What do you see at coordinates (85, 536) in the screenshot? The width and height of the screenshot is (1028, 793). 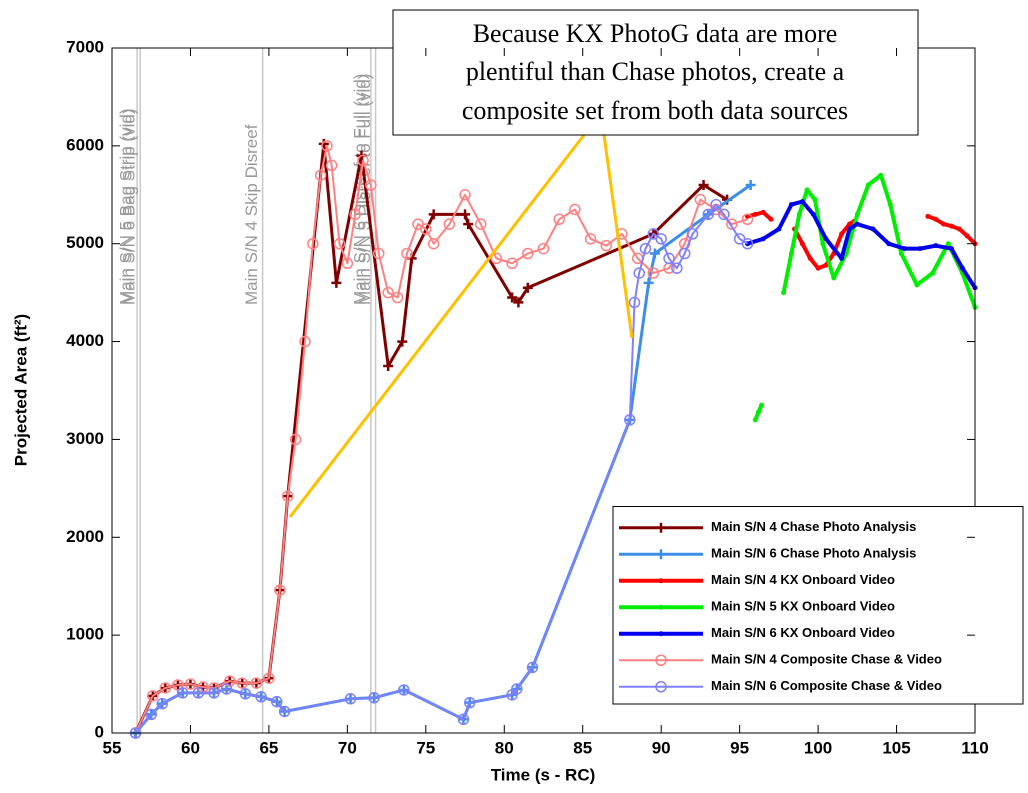 I see `y-tick-label: 2000` at bounding box center [85, 536].